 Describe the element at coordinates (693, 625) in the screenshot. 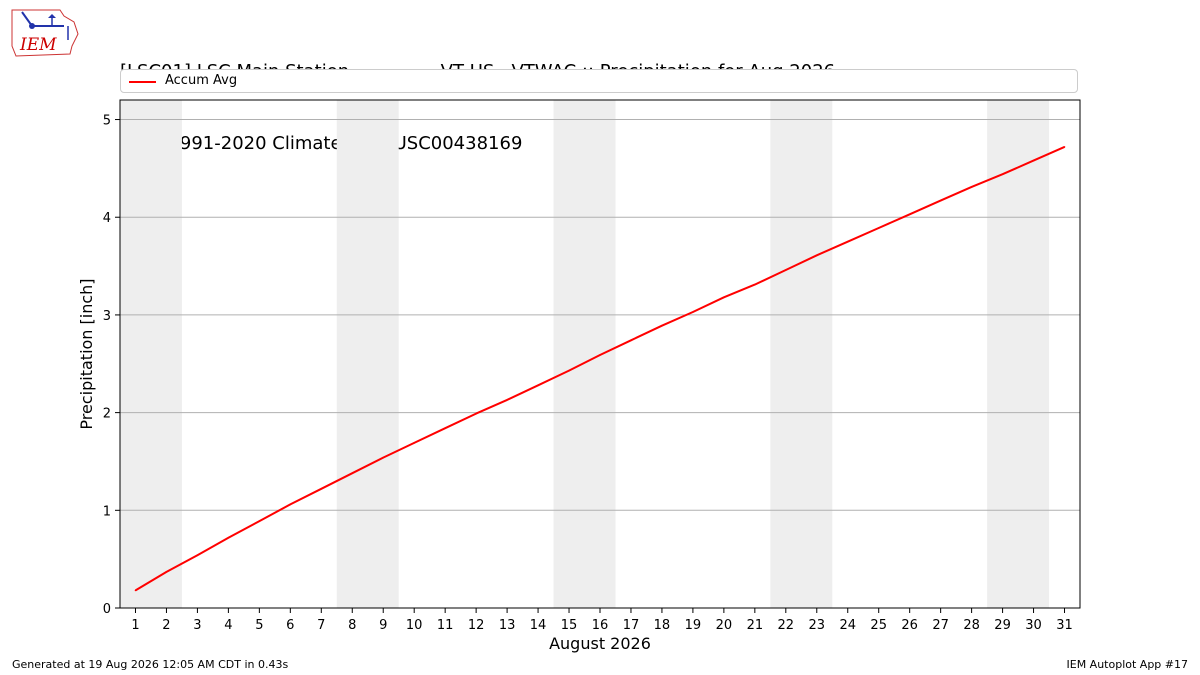

I see `x-tick-label-19: 19` at that location.